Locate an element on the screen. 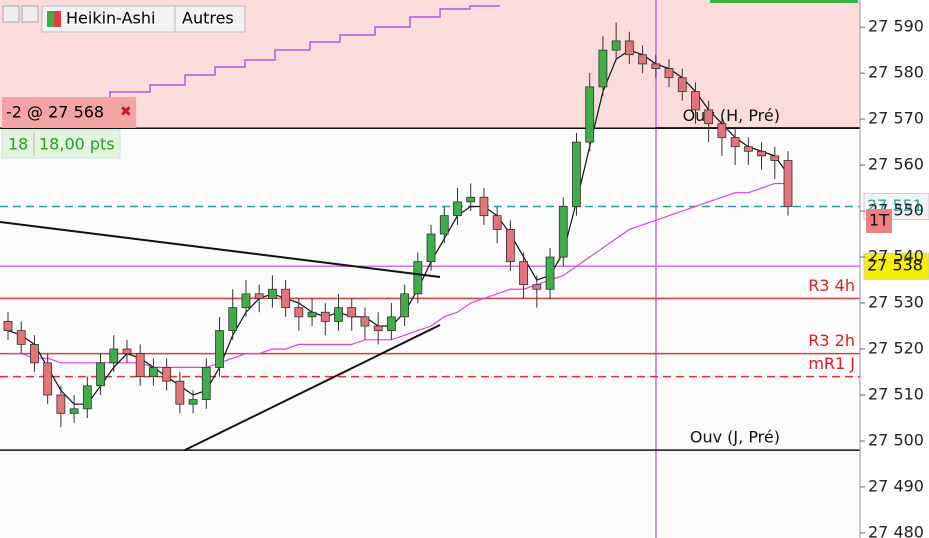 The image size is (929, 538). pnl-box is located at coordinates (61, 144).